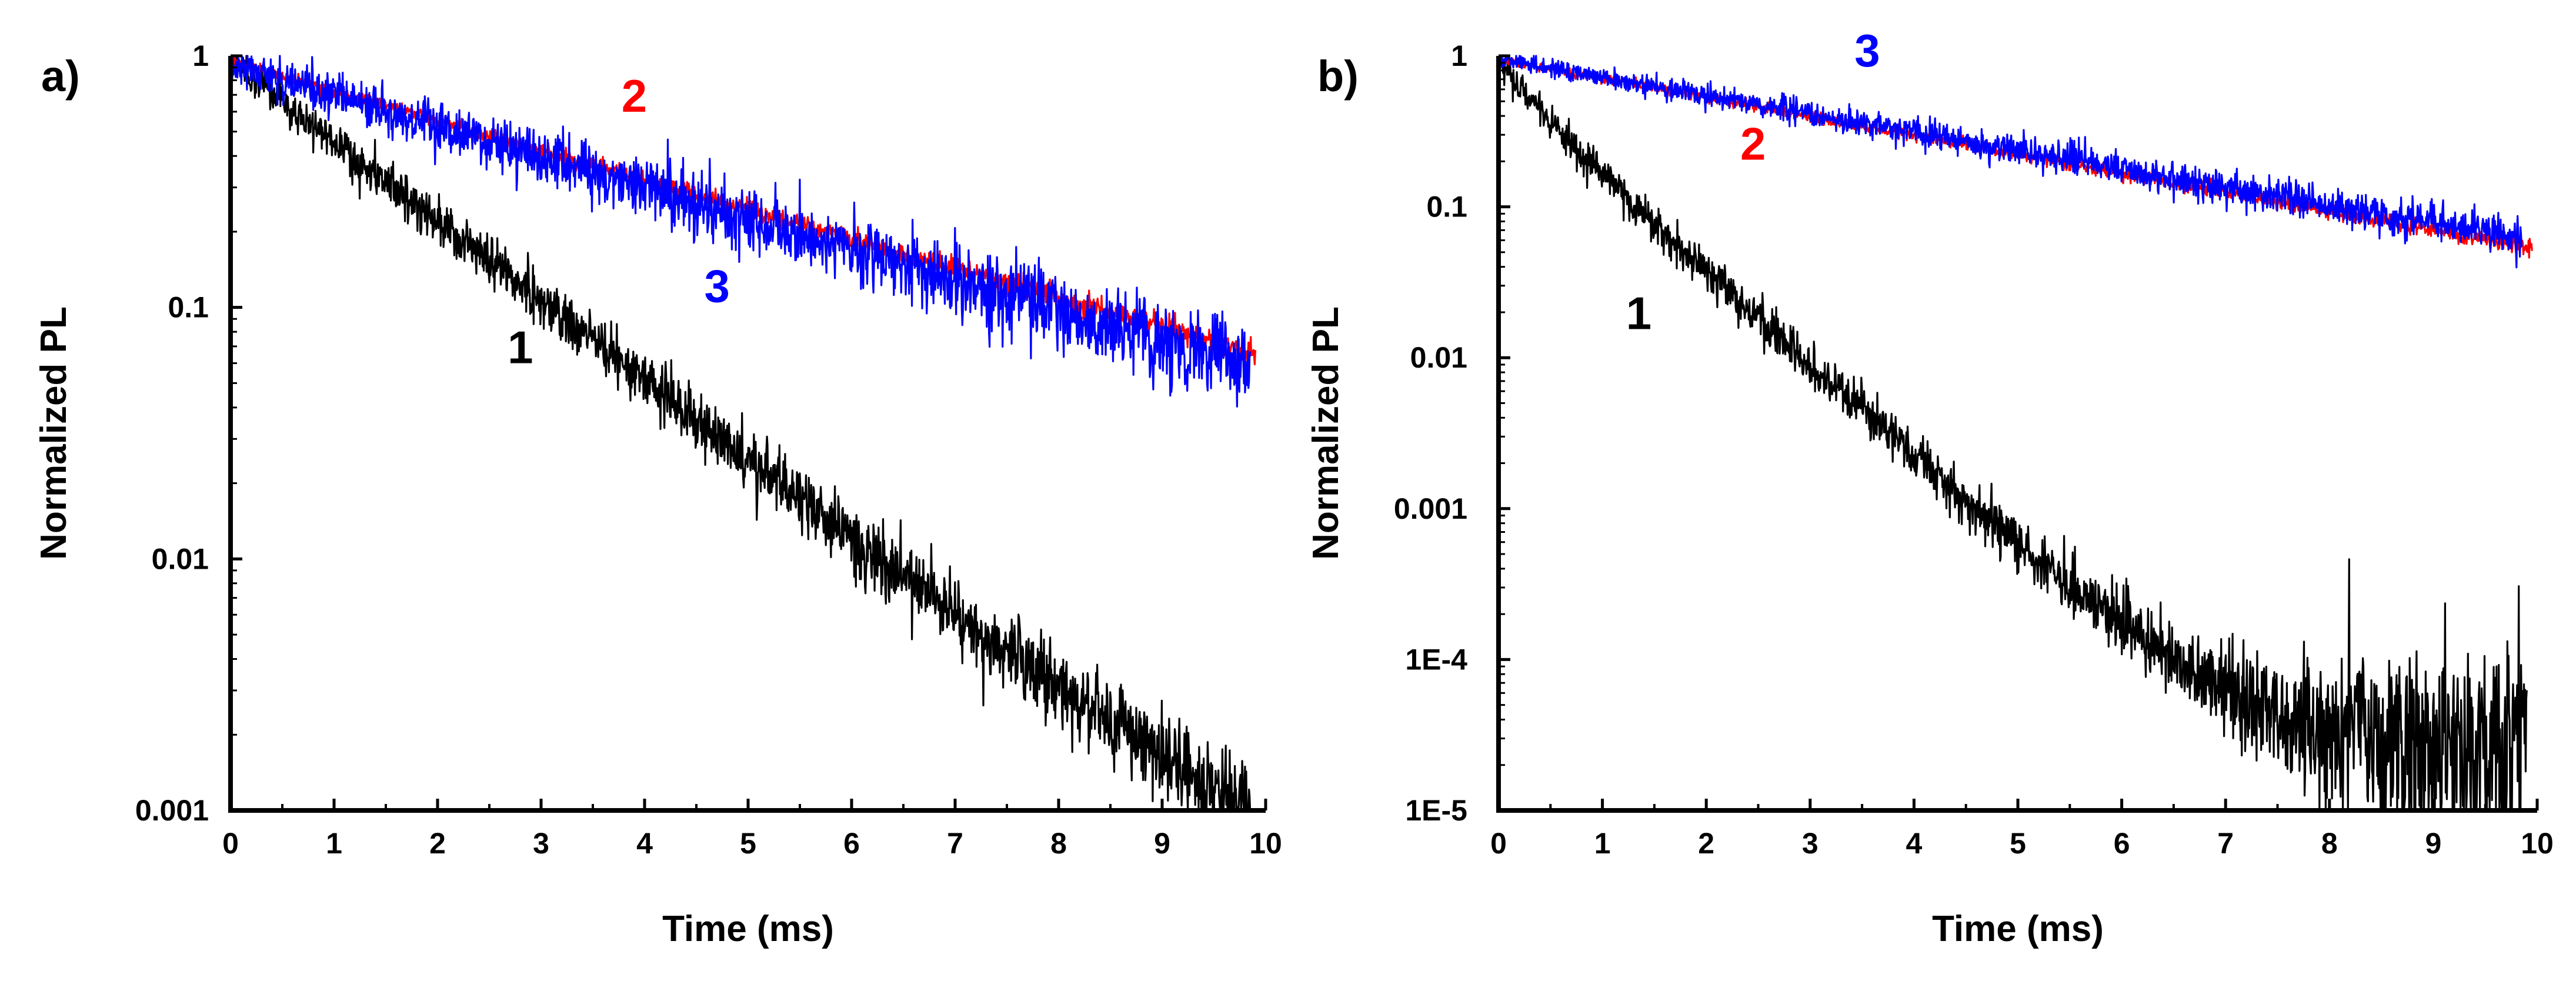  I want to click on y-tick-label: 1E-5, so click(1436, 810).